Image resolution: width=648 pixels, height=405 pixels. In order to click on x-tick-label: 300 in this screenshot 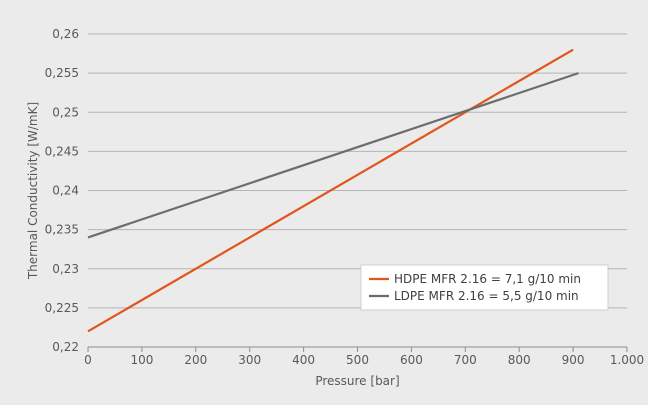, I will do `click(249, 360)`.